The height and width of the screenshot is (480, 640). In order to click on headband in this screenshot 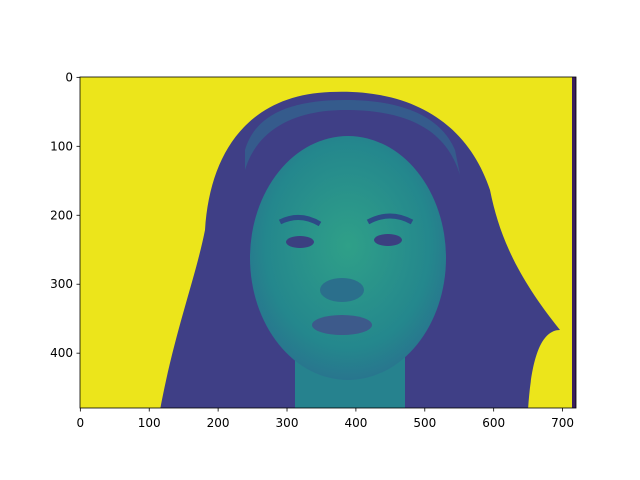, I will do `click(352, 137)`.